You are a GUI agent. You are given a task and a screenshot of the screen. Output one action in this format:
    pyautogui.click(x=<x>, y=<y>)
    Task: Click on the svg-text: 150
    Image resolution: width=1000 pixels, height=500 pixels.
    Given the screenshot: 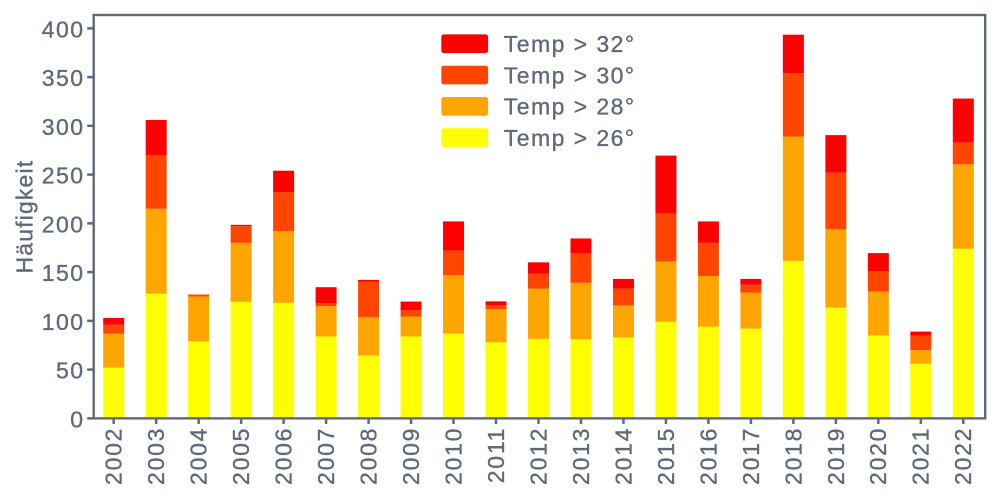 What is the action you would take?
    pyautogui.click(x=63, y=273)
    